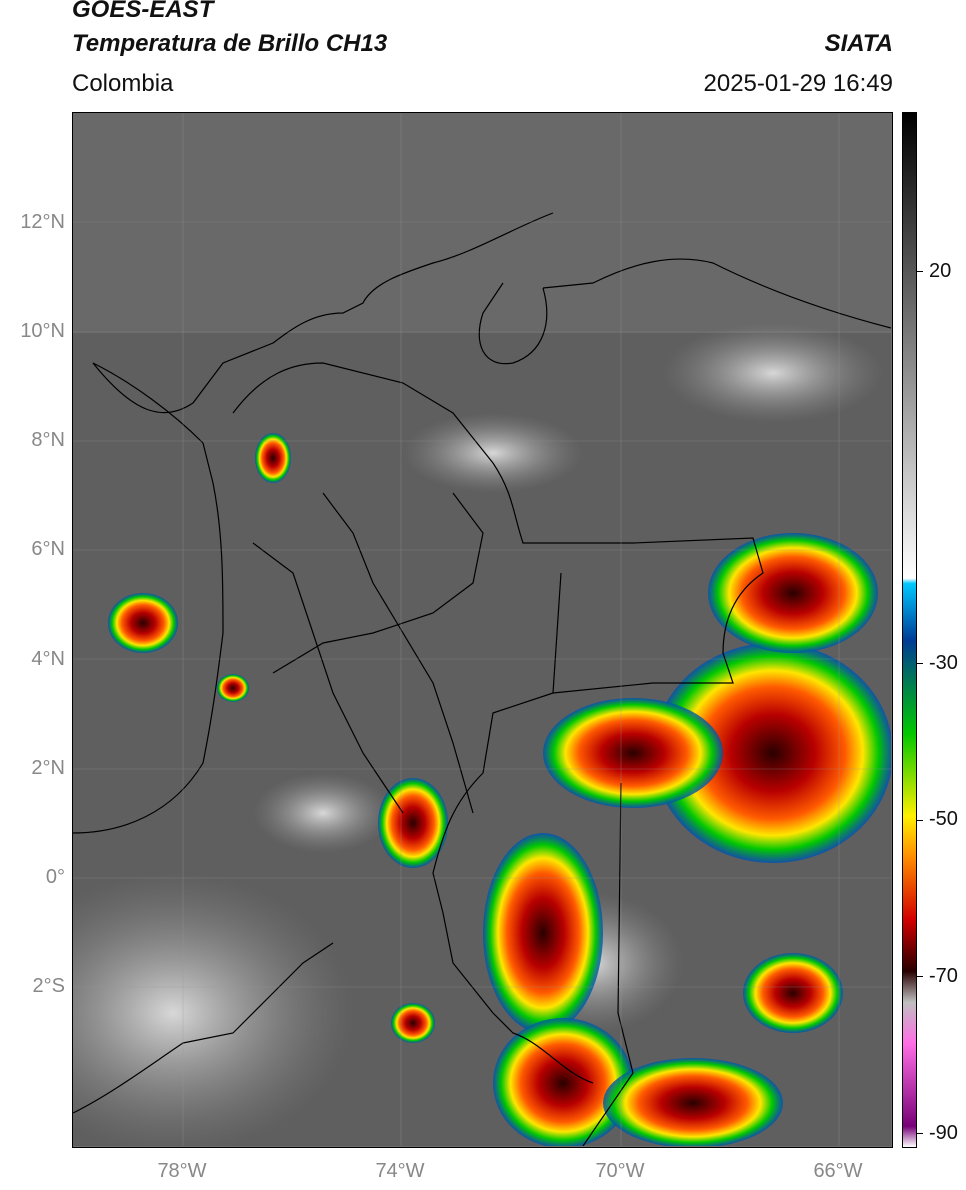 Image resolution: width=966 pixels, height=1190 pixels. Describe the element at coordinates (858, 43) in the screenshot. I see `organization-label: SIATA` at that location.